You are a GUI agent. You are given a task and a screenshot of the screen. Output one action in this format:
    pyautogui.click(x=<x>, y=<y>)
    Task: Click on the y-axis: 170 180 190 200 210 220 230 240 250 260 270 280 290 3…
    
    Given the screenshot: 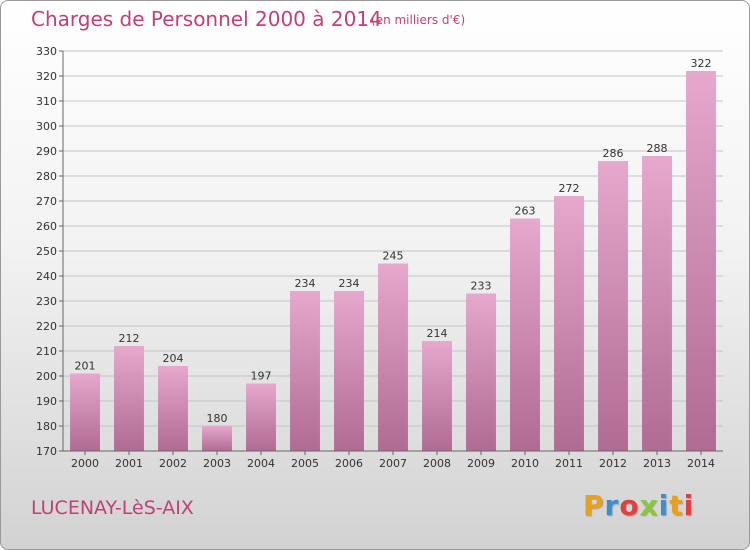 What is the action you would take?
    pyautogui.click(x=50, y=251)
    